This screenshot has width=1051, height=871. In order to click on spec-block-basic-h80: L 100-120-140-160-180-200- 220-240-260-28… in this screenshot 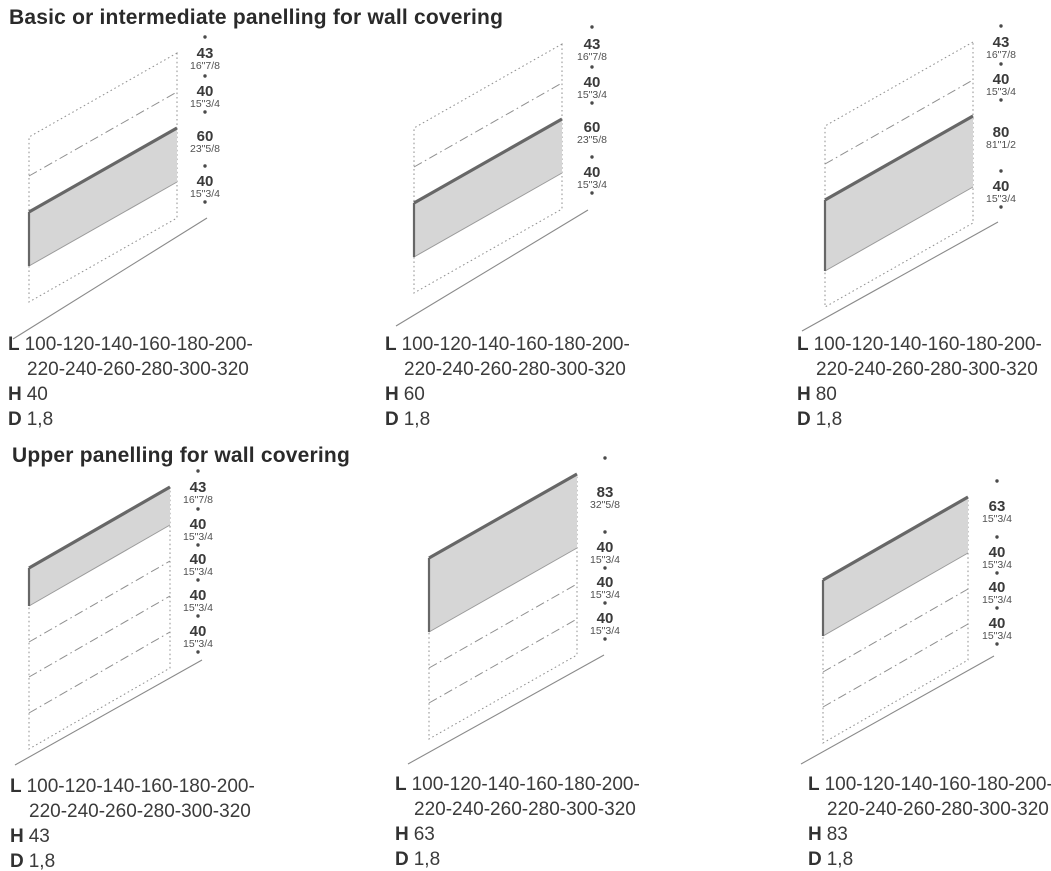, I will do `click(919, 382)`.